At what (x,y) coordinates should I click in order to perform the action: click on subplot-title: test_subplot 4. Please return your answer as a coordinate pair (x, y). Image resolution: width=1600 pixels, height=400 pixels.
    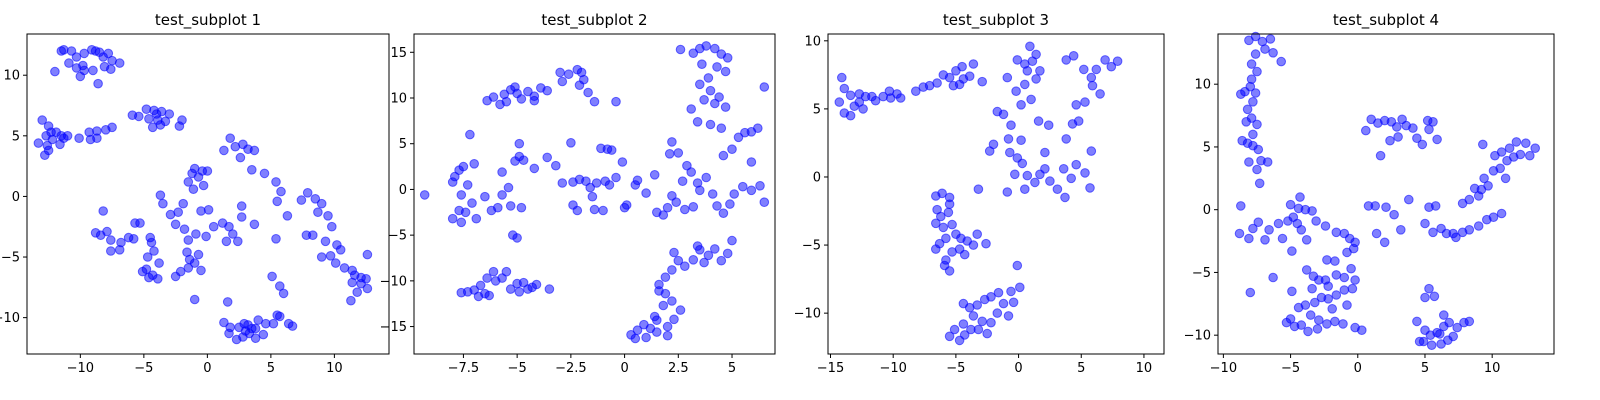
    Looking at the image, I should click on (1386, 20).